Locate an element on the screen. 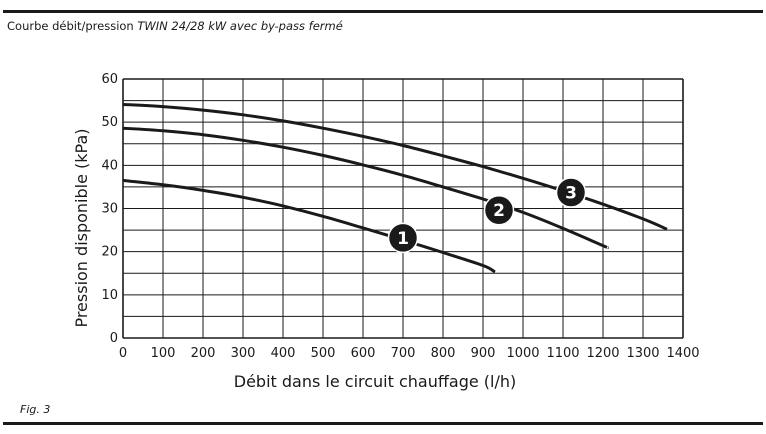 This screenshot has height=434, width=766. bottom-rule is located at coordinates (383, 423).